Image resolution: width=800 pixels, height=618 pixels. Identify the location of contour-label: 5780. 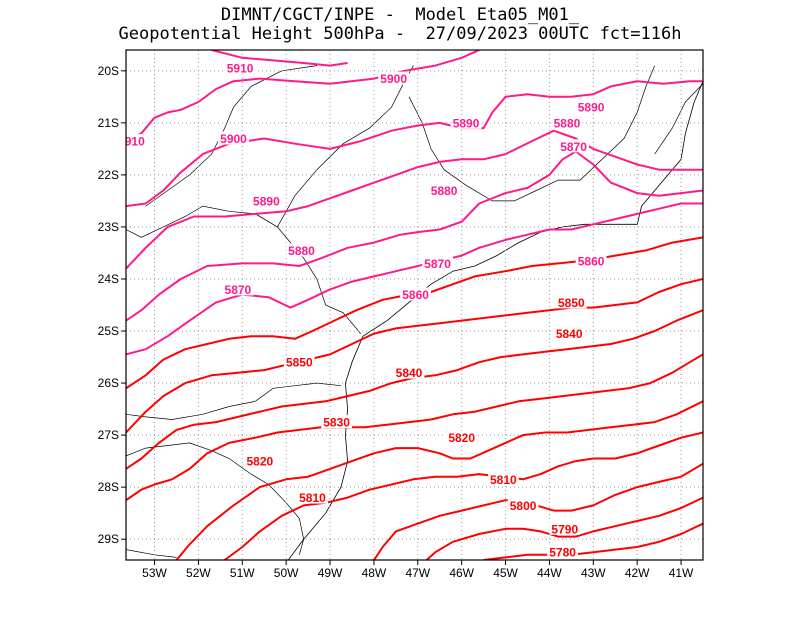
(562, 553).